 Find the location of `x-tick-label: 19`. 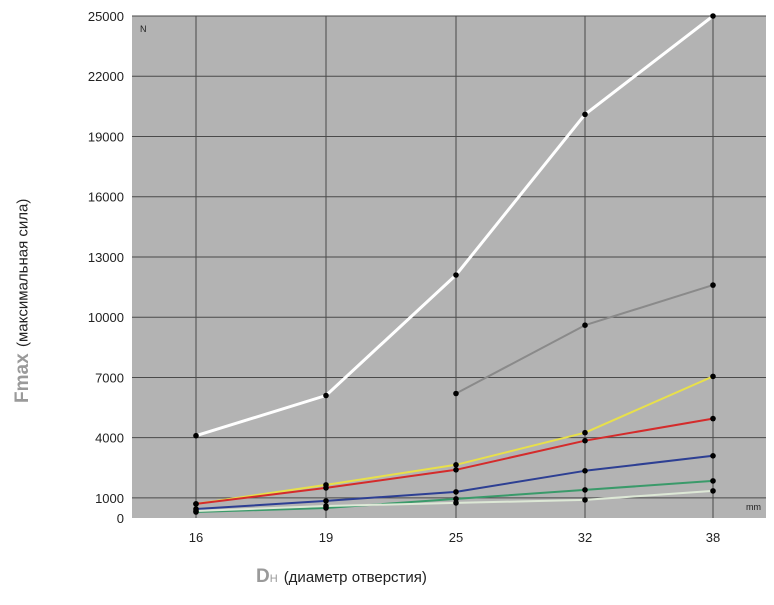

x-tick-label: 19 is located at coordinates (326, 537).